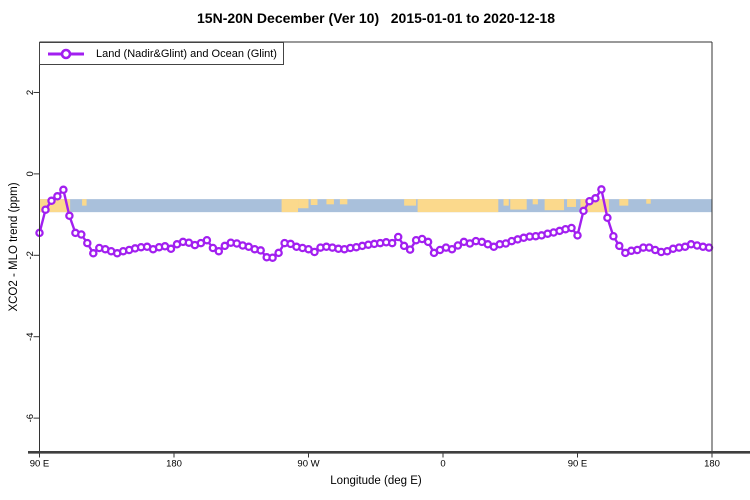  I want to click on svg-text: 2, so click(30, 92).